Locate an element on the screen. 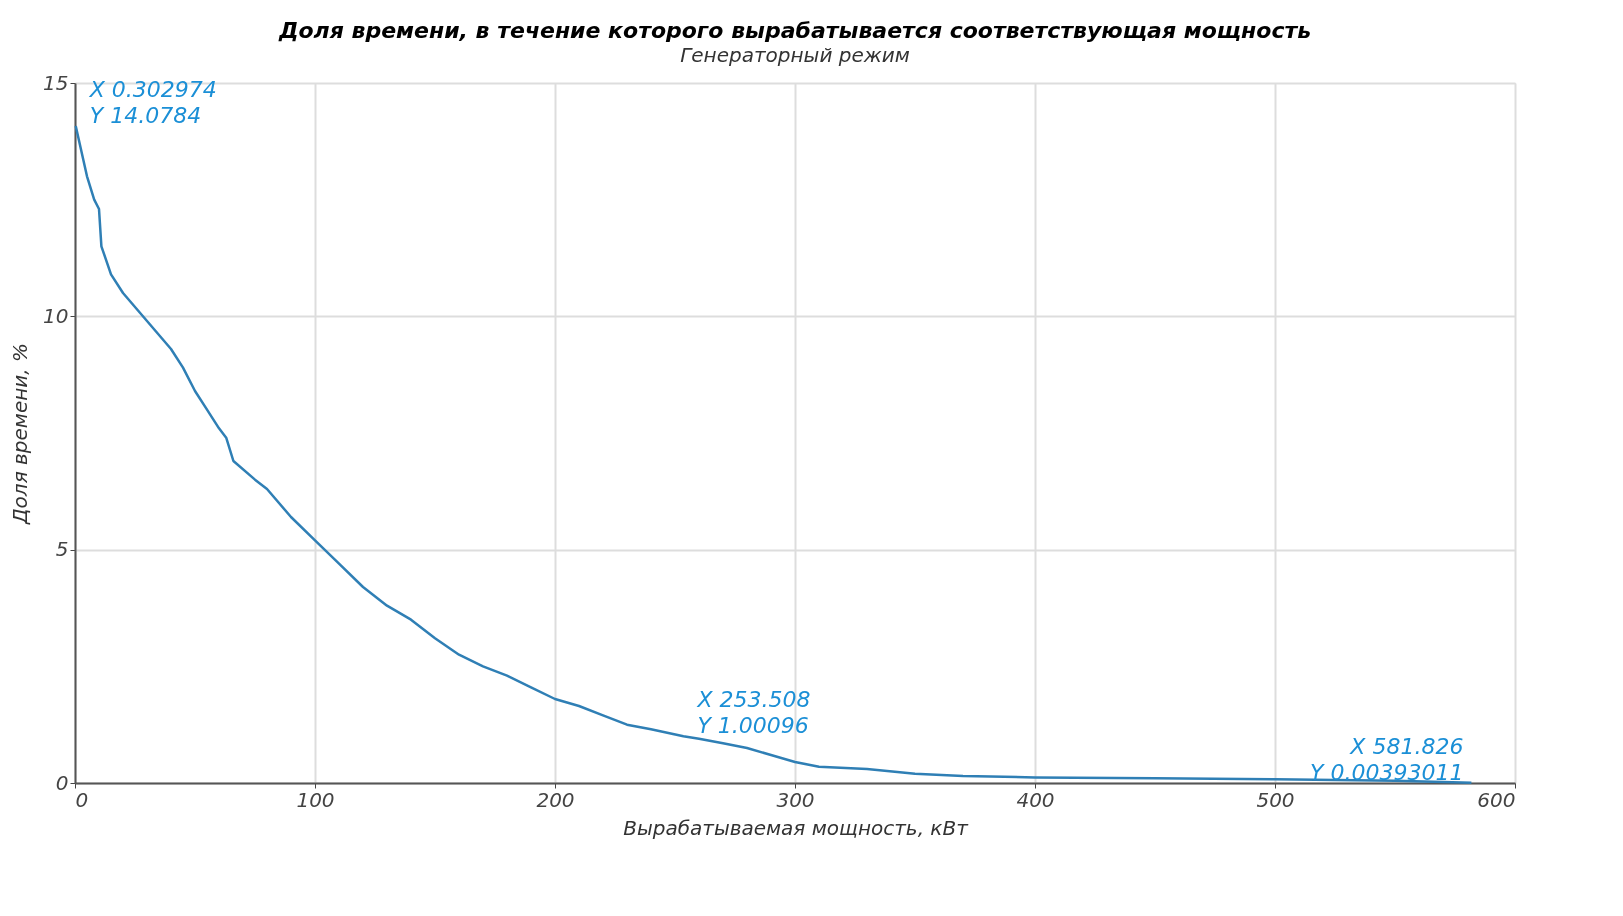 The image size is (1623, 916). y-tick-label: 15 is located at coordinates (56, 82).